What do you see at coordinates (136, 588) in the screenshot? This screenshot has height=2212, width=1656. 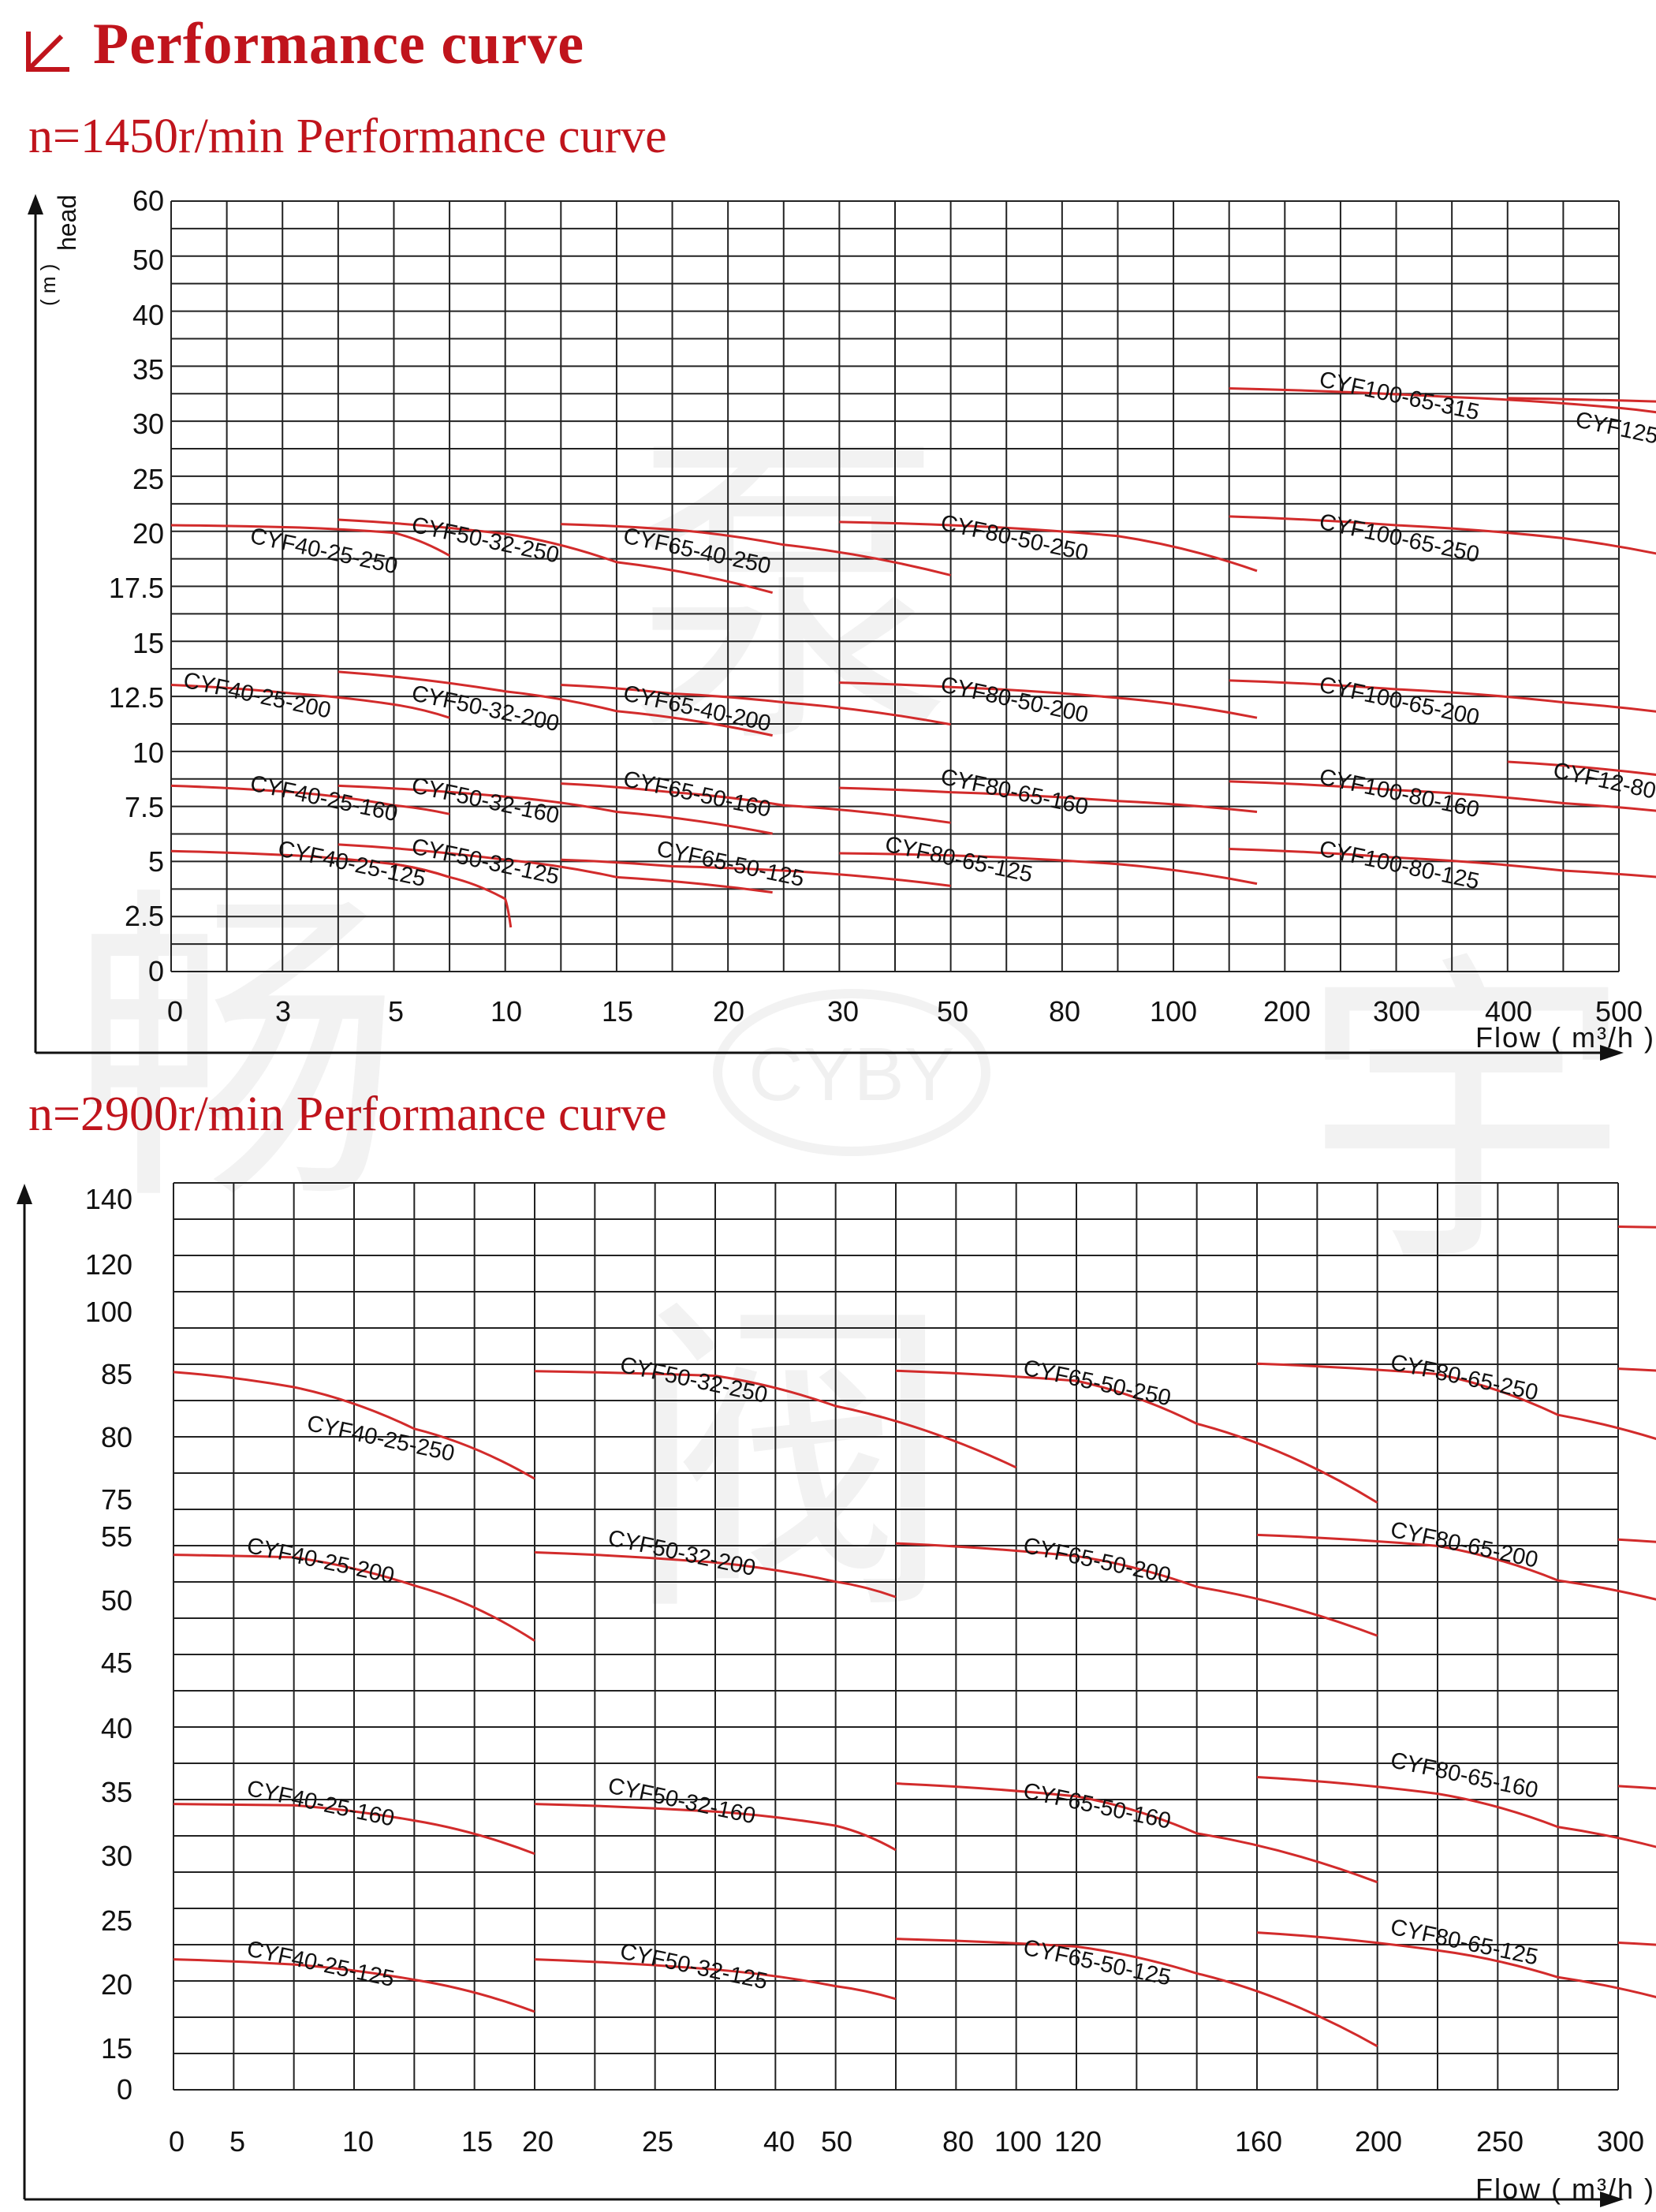 I see `y-tick-label: 17.5` at bounding box center [136, 588].